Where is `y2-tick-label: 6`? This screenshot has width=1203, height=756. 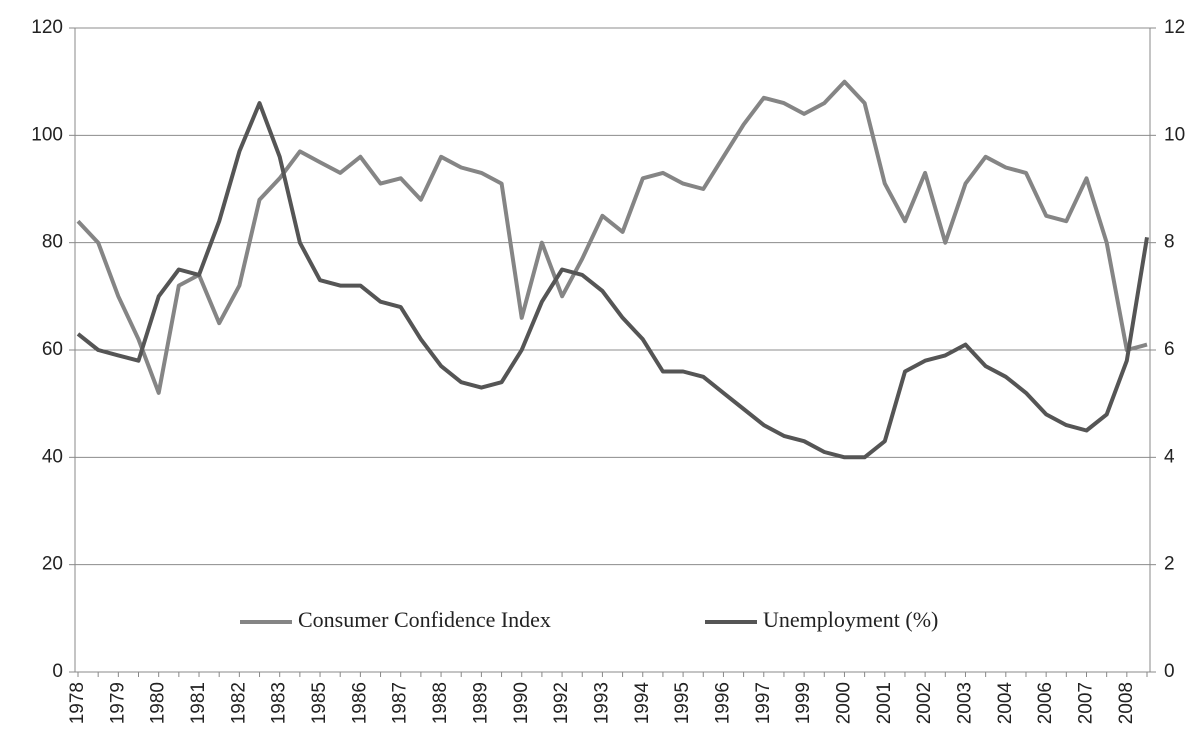
y2-tick-label: 6 is located at coordinates (1169, 349).